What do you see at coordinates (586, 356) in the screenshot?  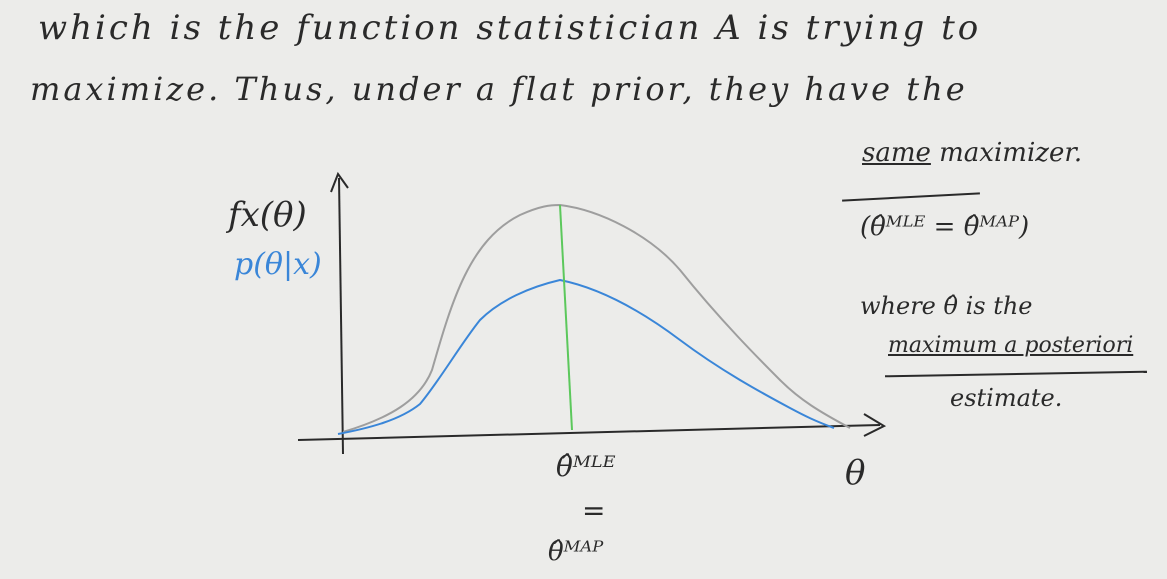 I see `posterior-curve` at bounding box center [586, 356].